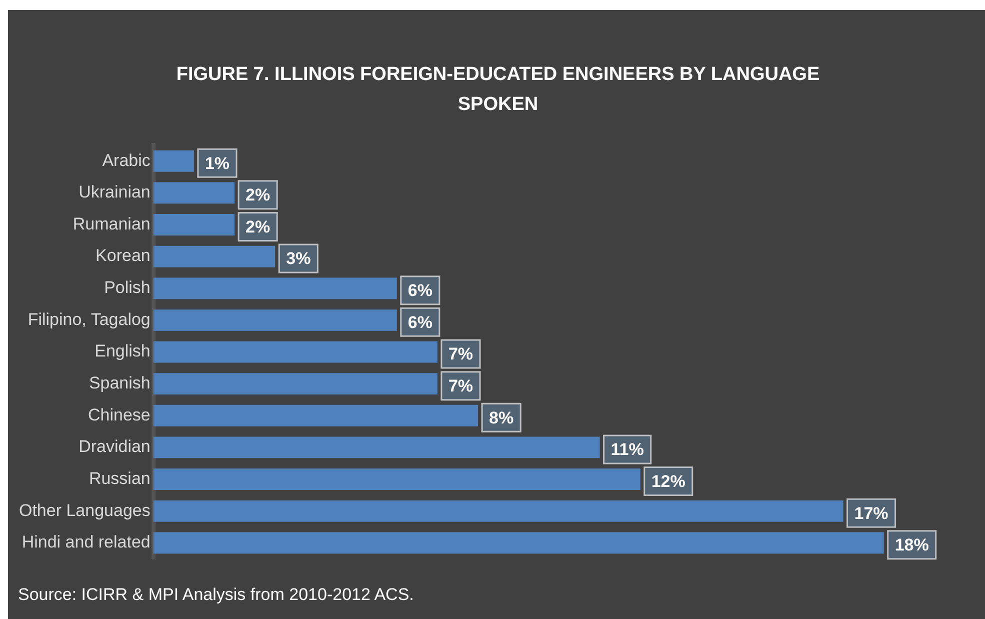 The width and height of the screenshot is (985, 619). I want to click on data-label: 3%, so click(298, 258).